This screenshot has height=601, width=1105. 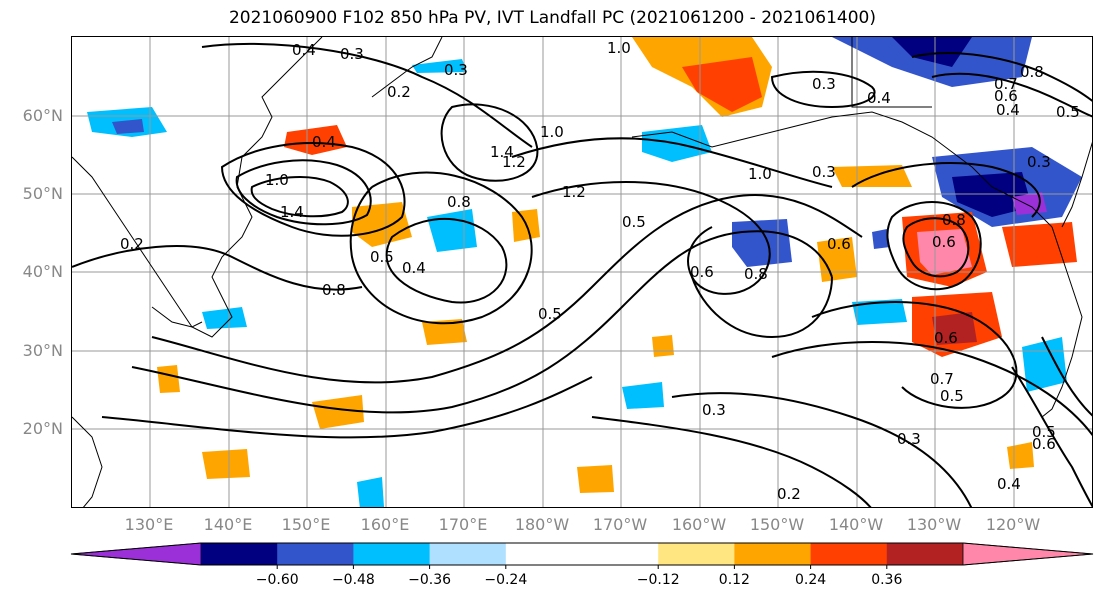 I want to click on colorbar-extend-low, so click(x=136, y=554).